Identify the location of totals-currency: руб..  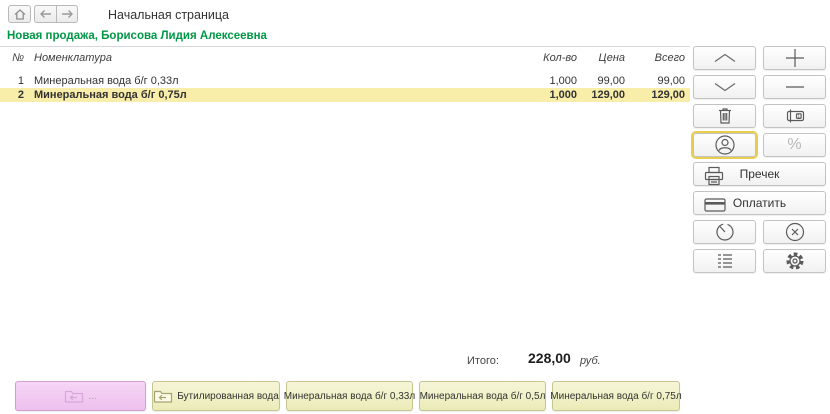
(590, 361).